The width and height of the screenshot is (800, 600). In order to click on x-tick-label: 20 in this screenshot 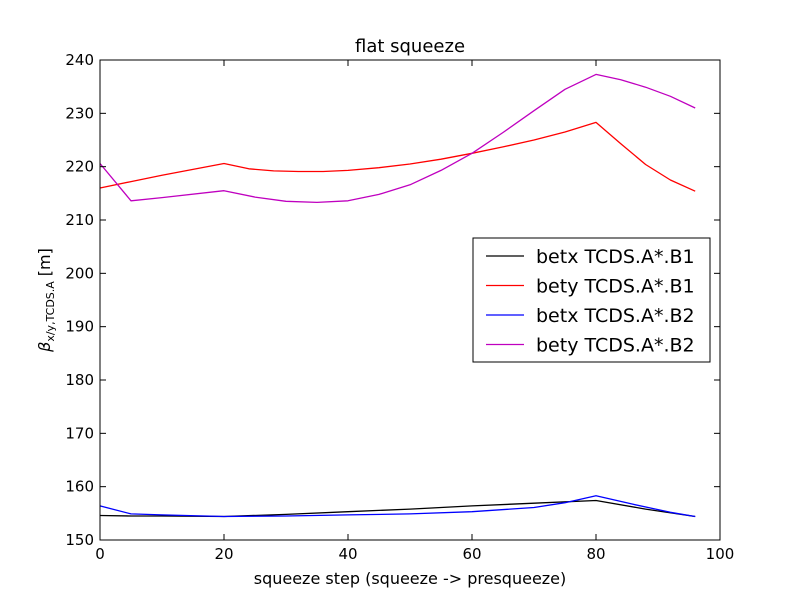, I will do `click(223, 554)`.